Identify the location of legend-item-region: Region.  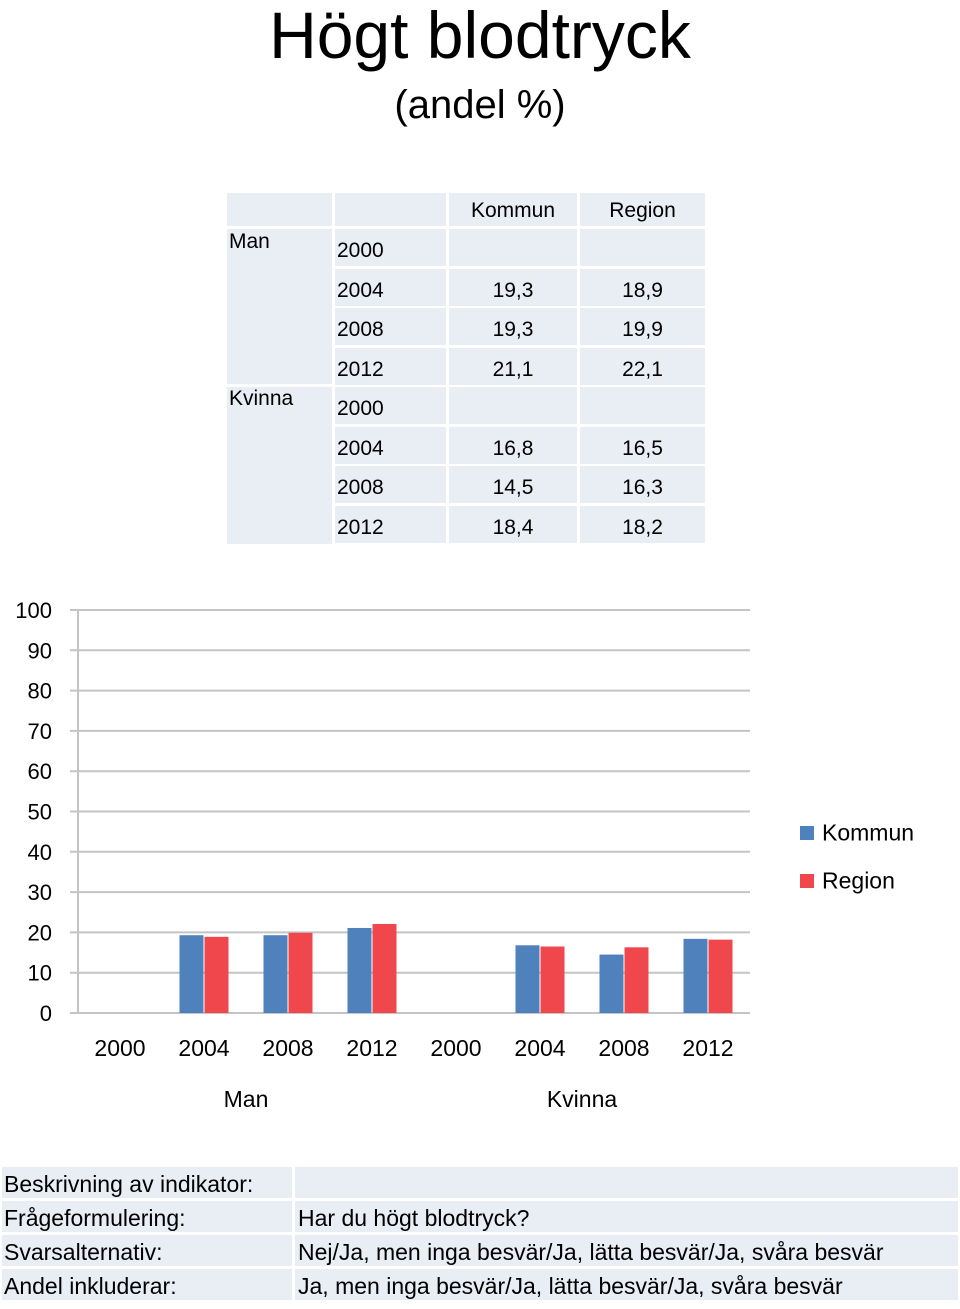
(857, 880).